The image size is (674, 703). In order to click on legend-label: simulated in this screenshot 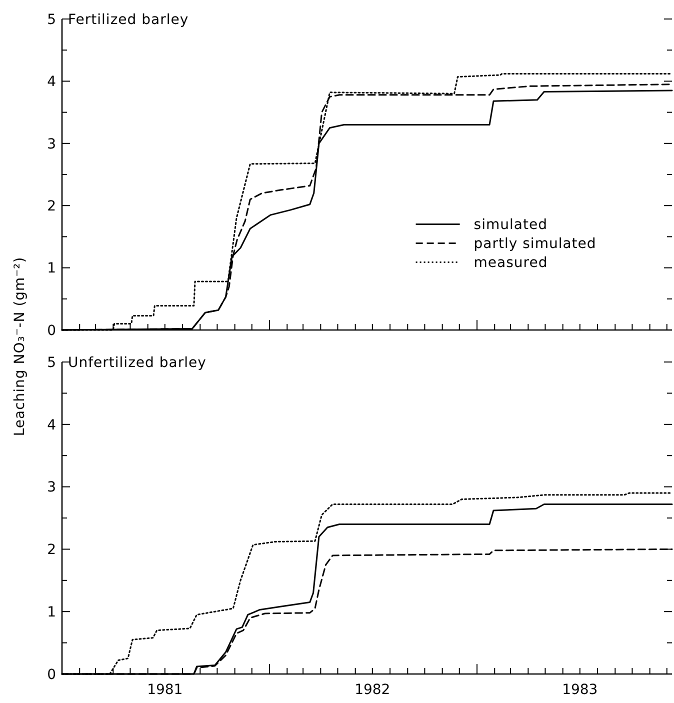, I will do `click(511, 225)`.